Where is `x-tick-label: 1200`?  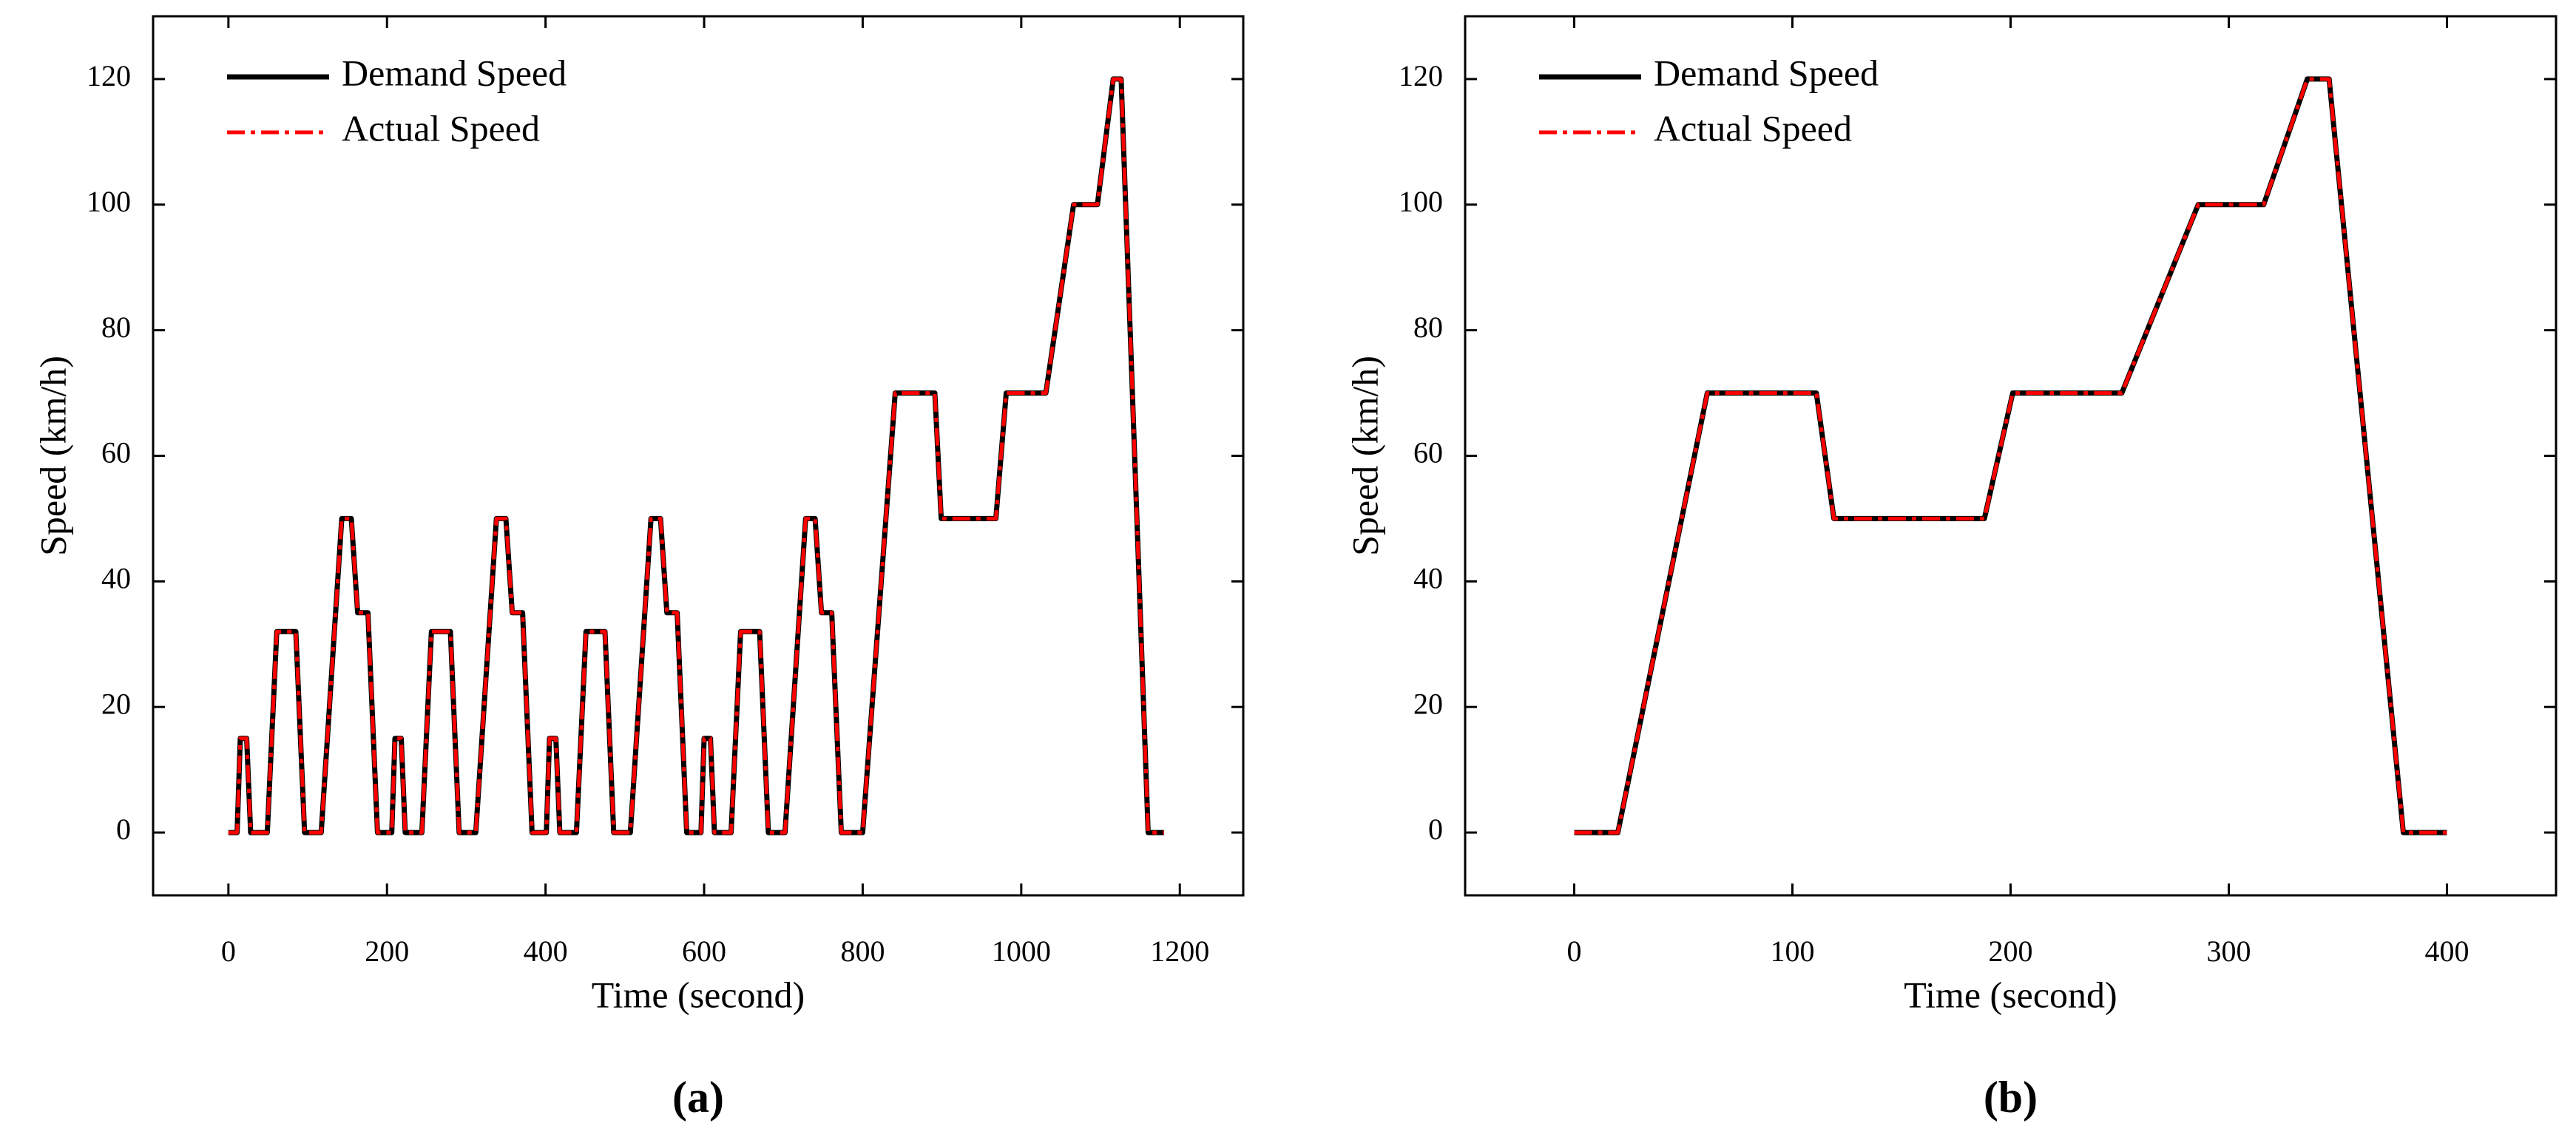
x-tick-label: 1200 is located at coordinates (1179, 951).